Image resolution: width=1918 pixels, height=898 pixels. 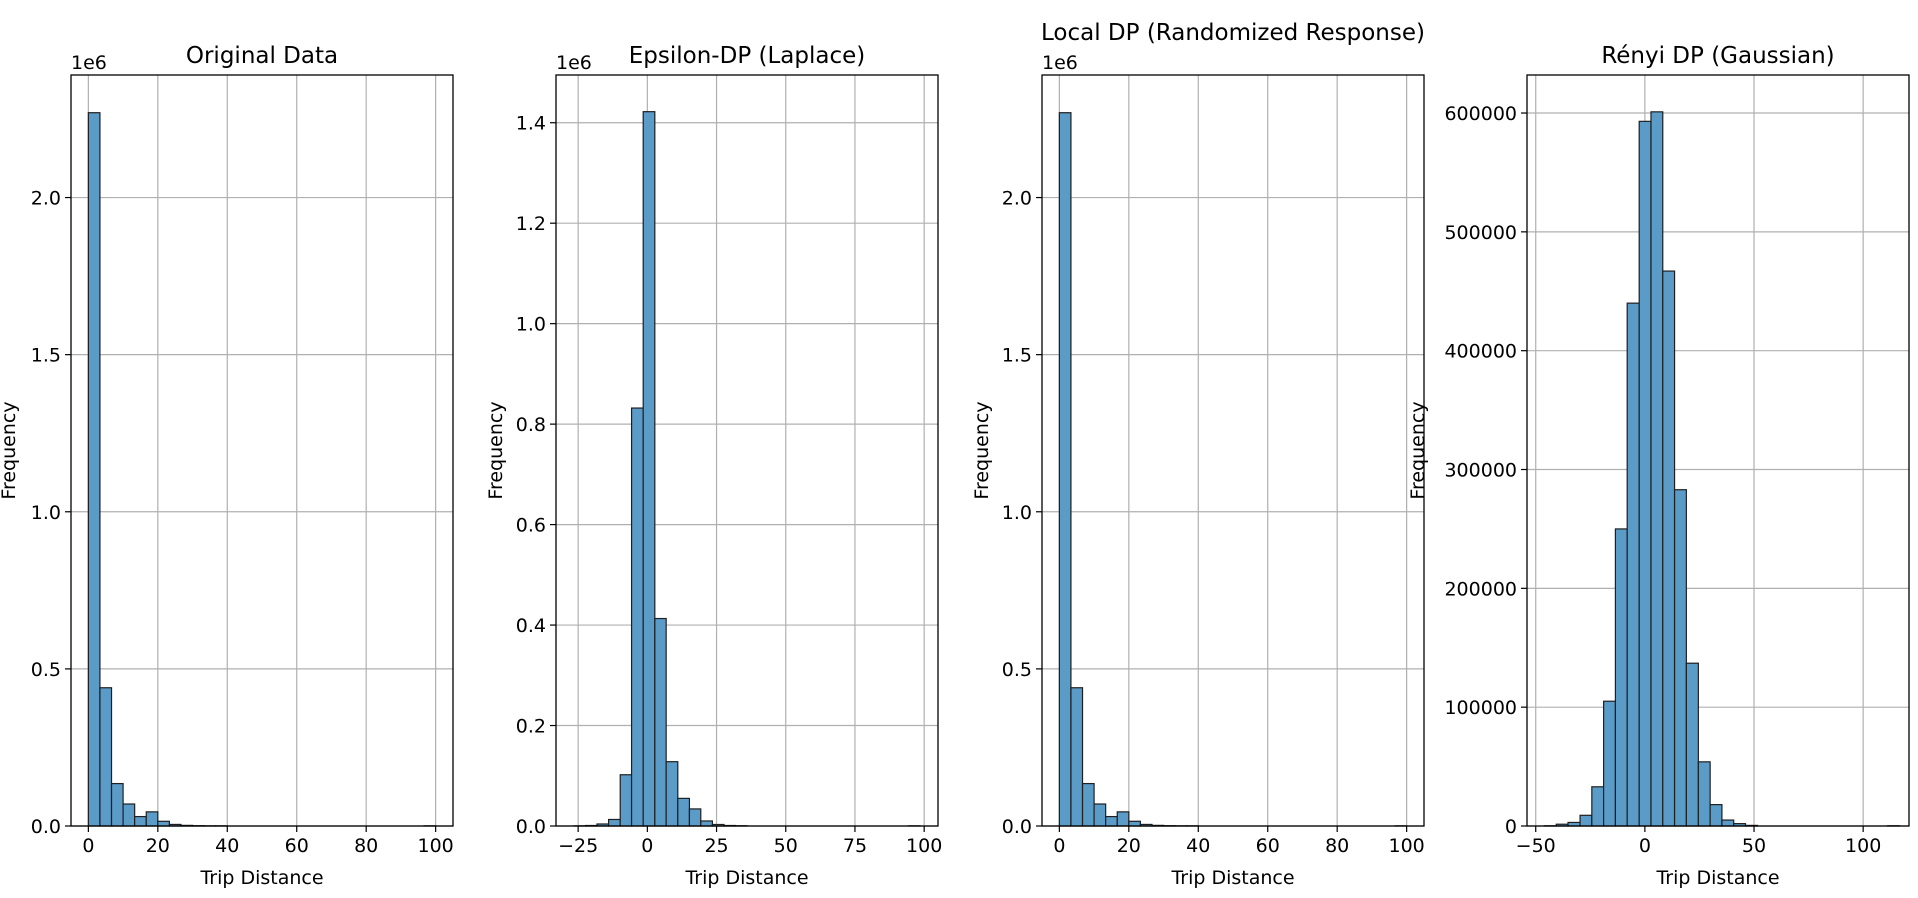 What do you see at coordinates (531, 526) in the screenshot?
I see `y-tick-label: 0.6` at bounding box center [531, 526].